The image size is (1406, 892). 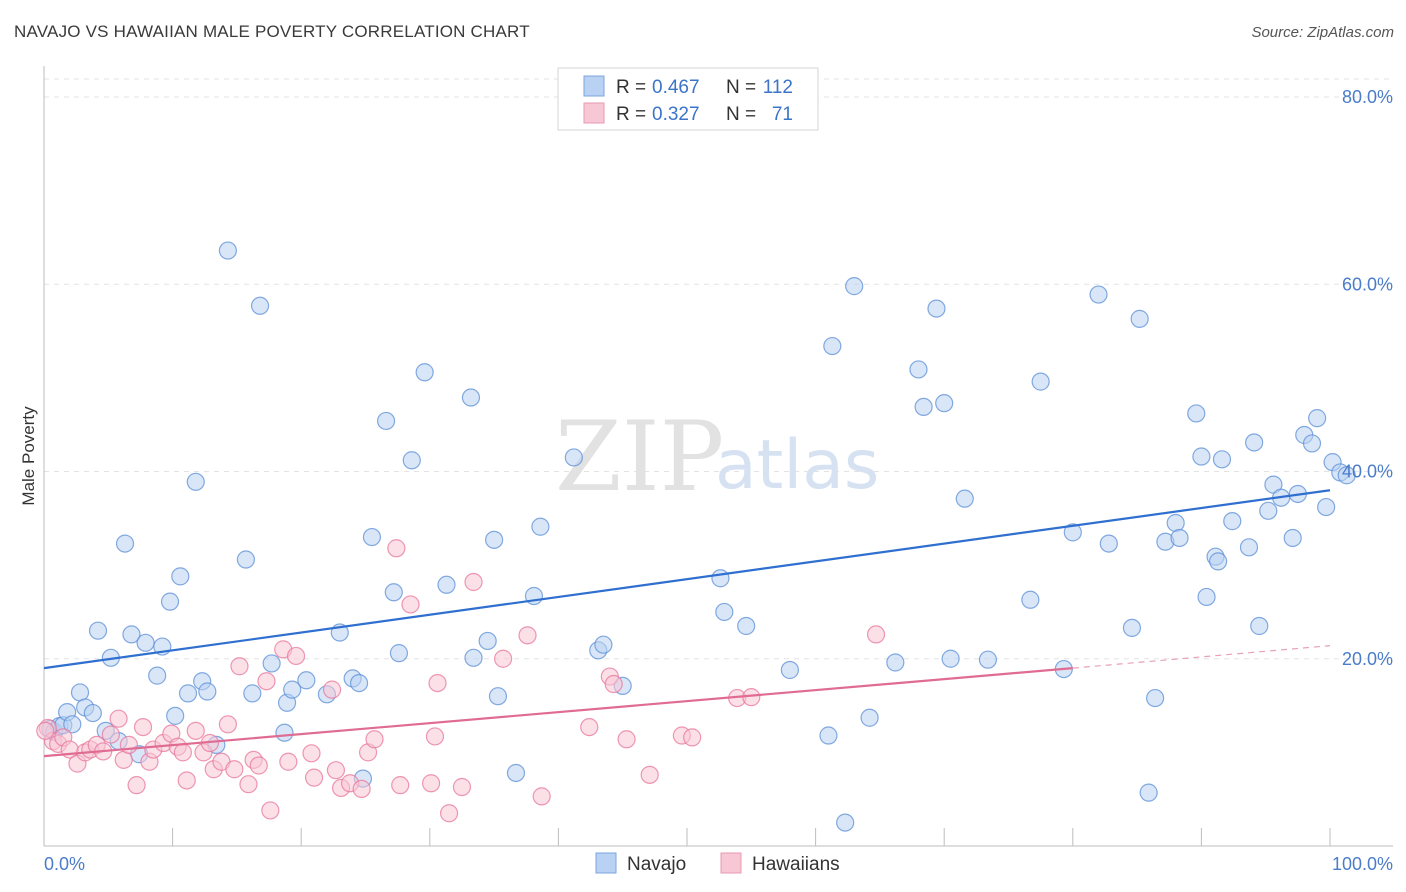 What do you see at coordinates (1367, 97) in the screenshot?
I see `y-tick-label: 80.0%` at bounding box center [1367, 97].